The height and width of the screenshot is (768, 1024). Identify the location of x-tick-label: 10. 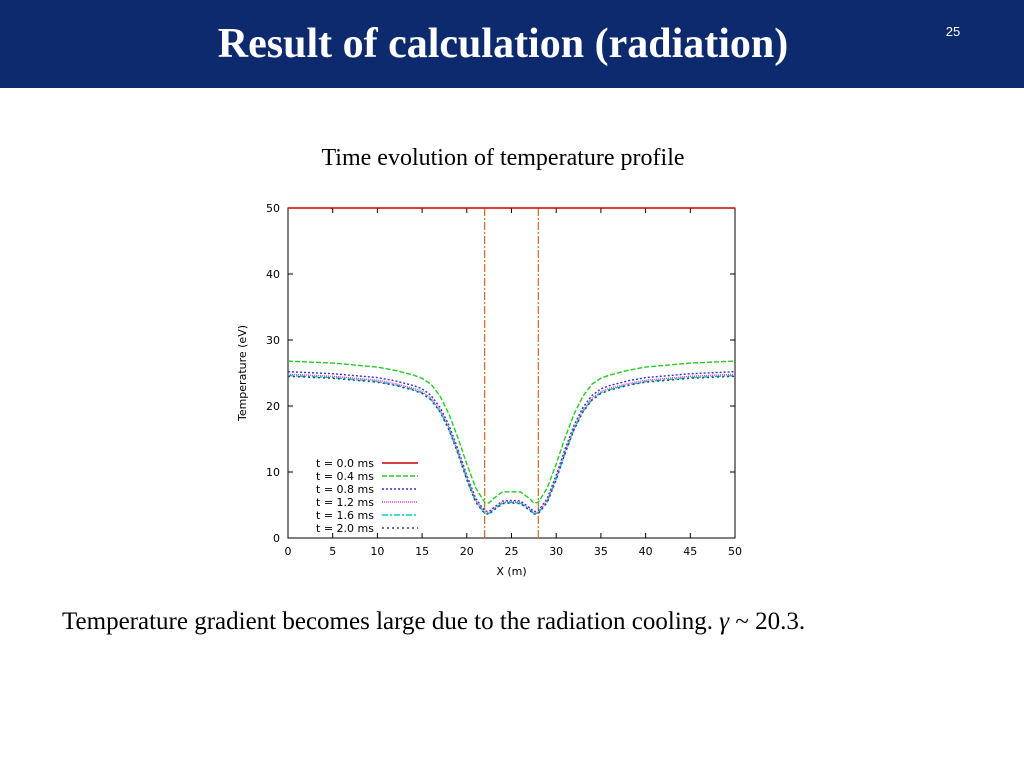
(377, 551).